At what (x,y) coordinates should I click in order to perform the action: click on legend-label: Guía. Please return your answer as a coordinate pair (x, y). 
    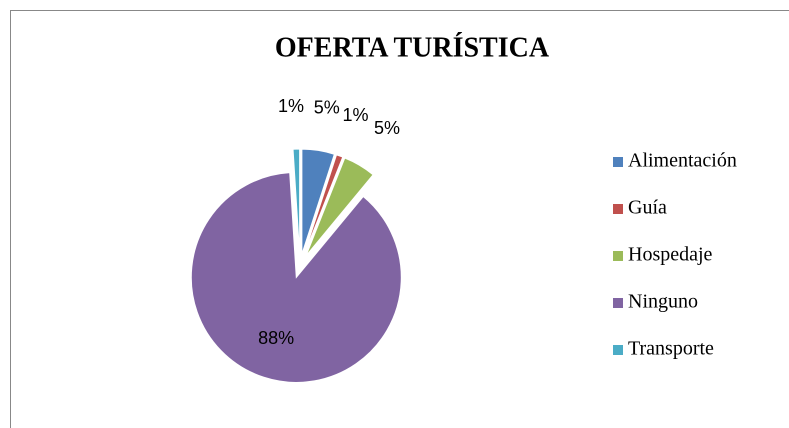
    Looking at the image, I should click on (647, 208).